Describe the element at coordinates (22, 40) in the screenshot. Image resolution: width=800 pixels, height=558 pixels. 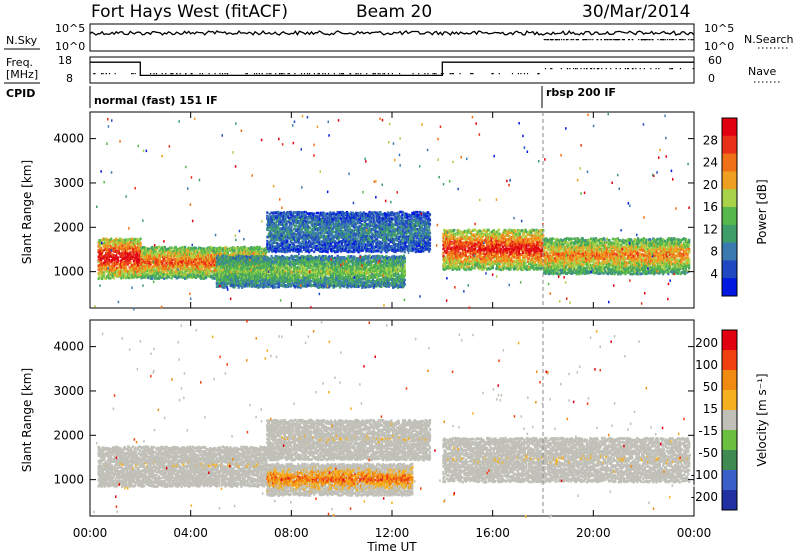
I see `nsky-label: N.Sky` at that location.